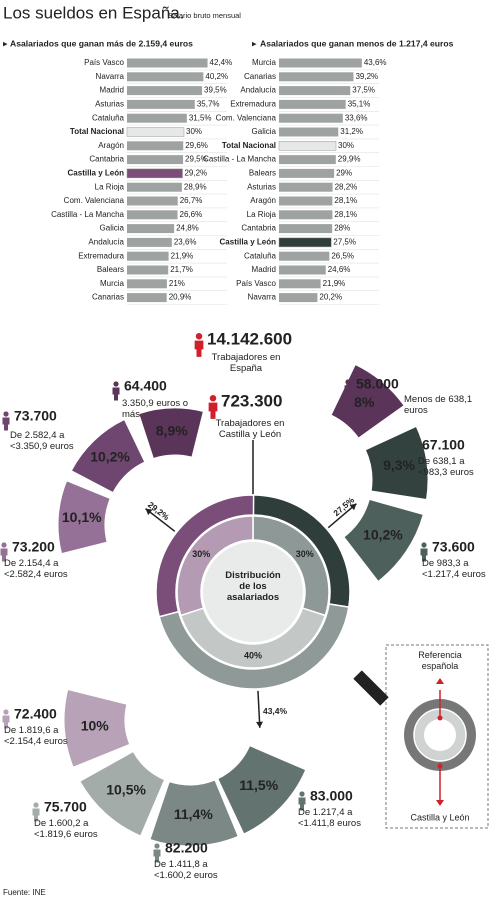 The width and height of the screenshot is (490, 900). I want to click on value-label: 42,4%, so click(221, 62).